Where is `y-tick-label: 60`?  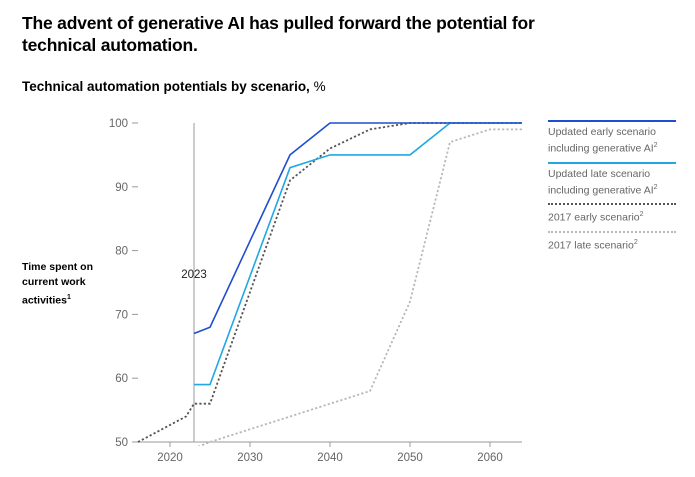
y-tick-label: 60 is located at coordinates (121, 379).